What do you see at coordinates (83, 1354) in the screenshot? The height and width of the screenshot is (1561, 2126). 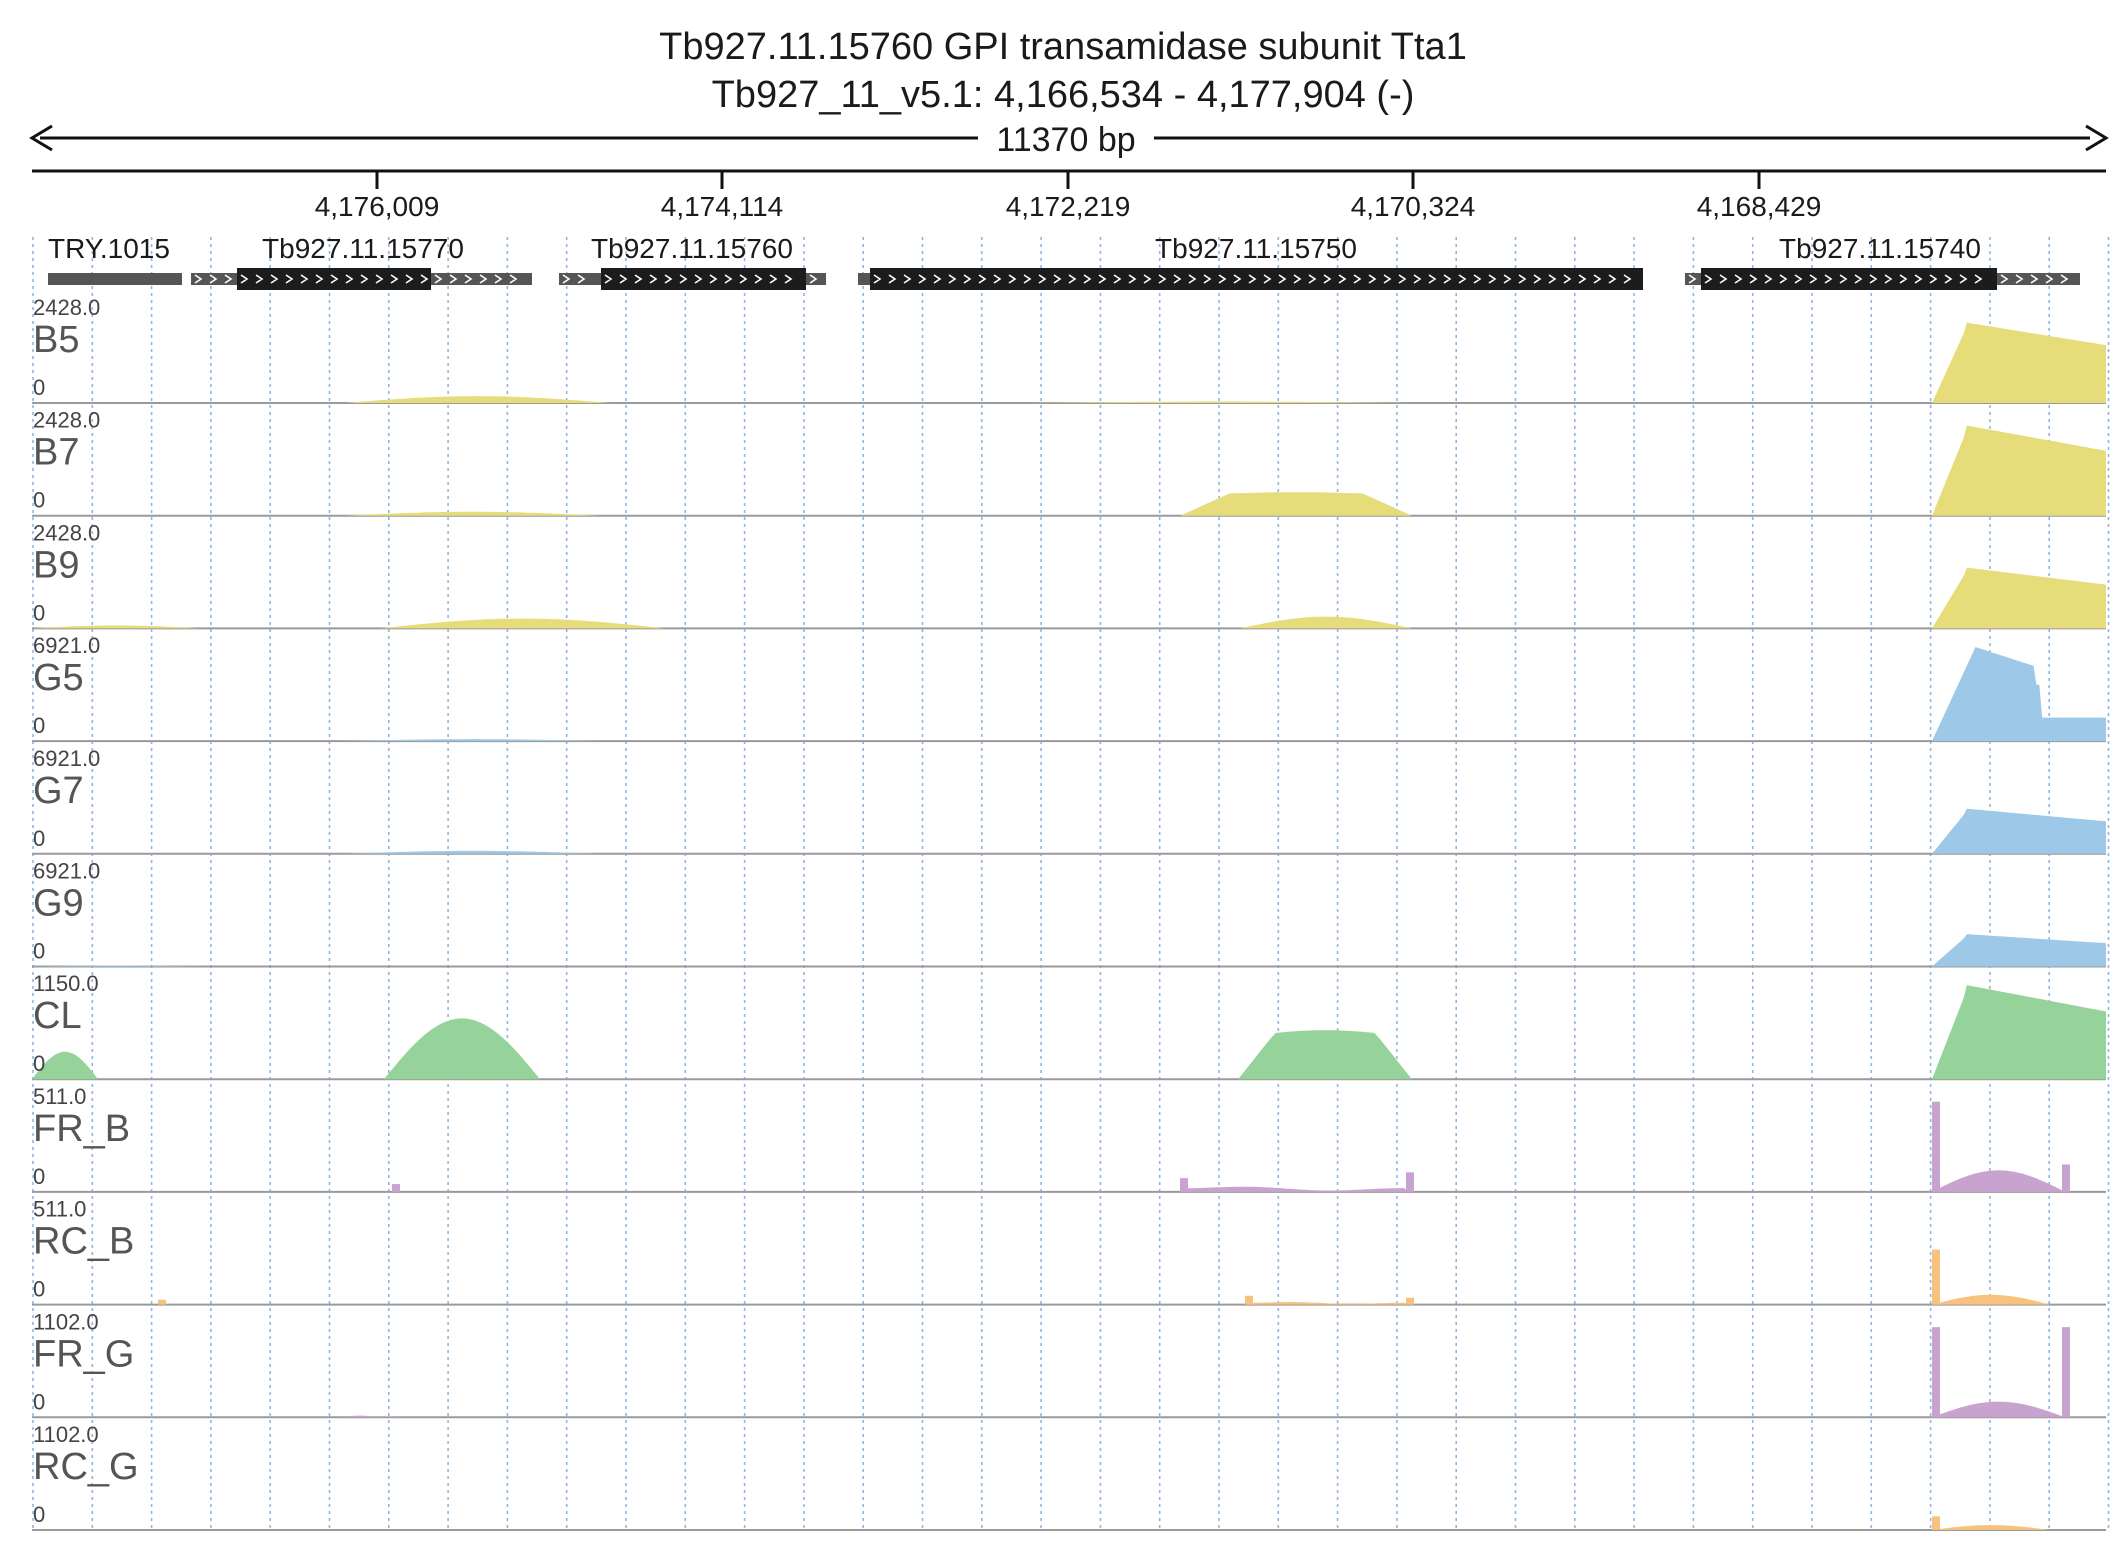 I see `track-name-label: FR_G` at bounding box center [83, 1354].